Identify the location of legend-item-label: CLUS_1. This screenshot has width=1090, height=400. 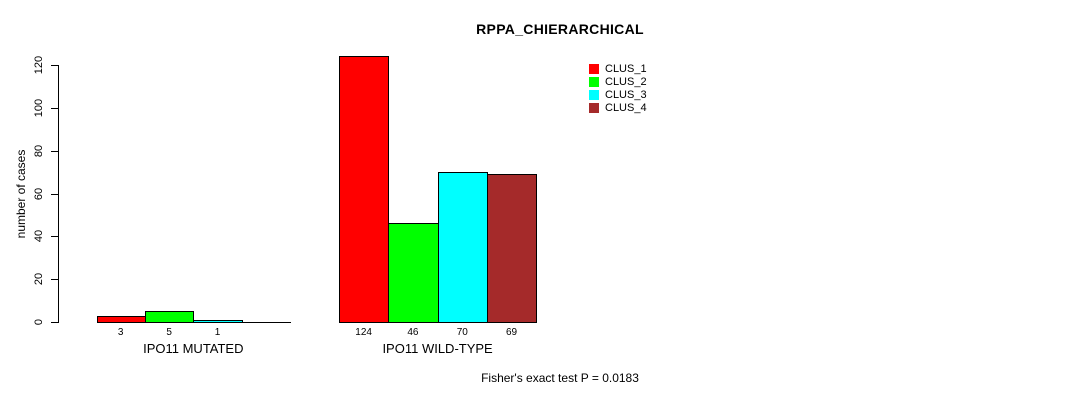
(626, 69).